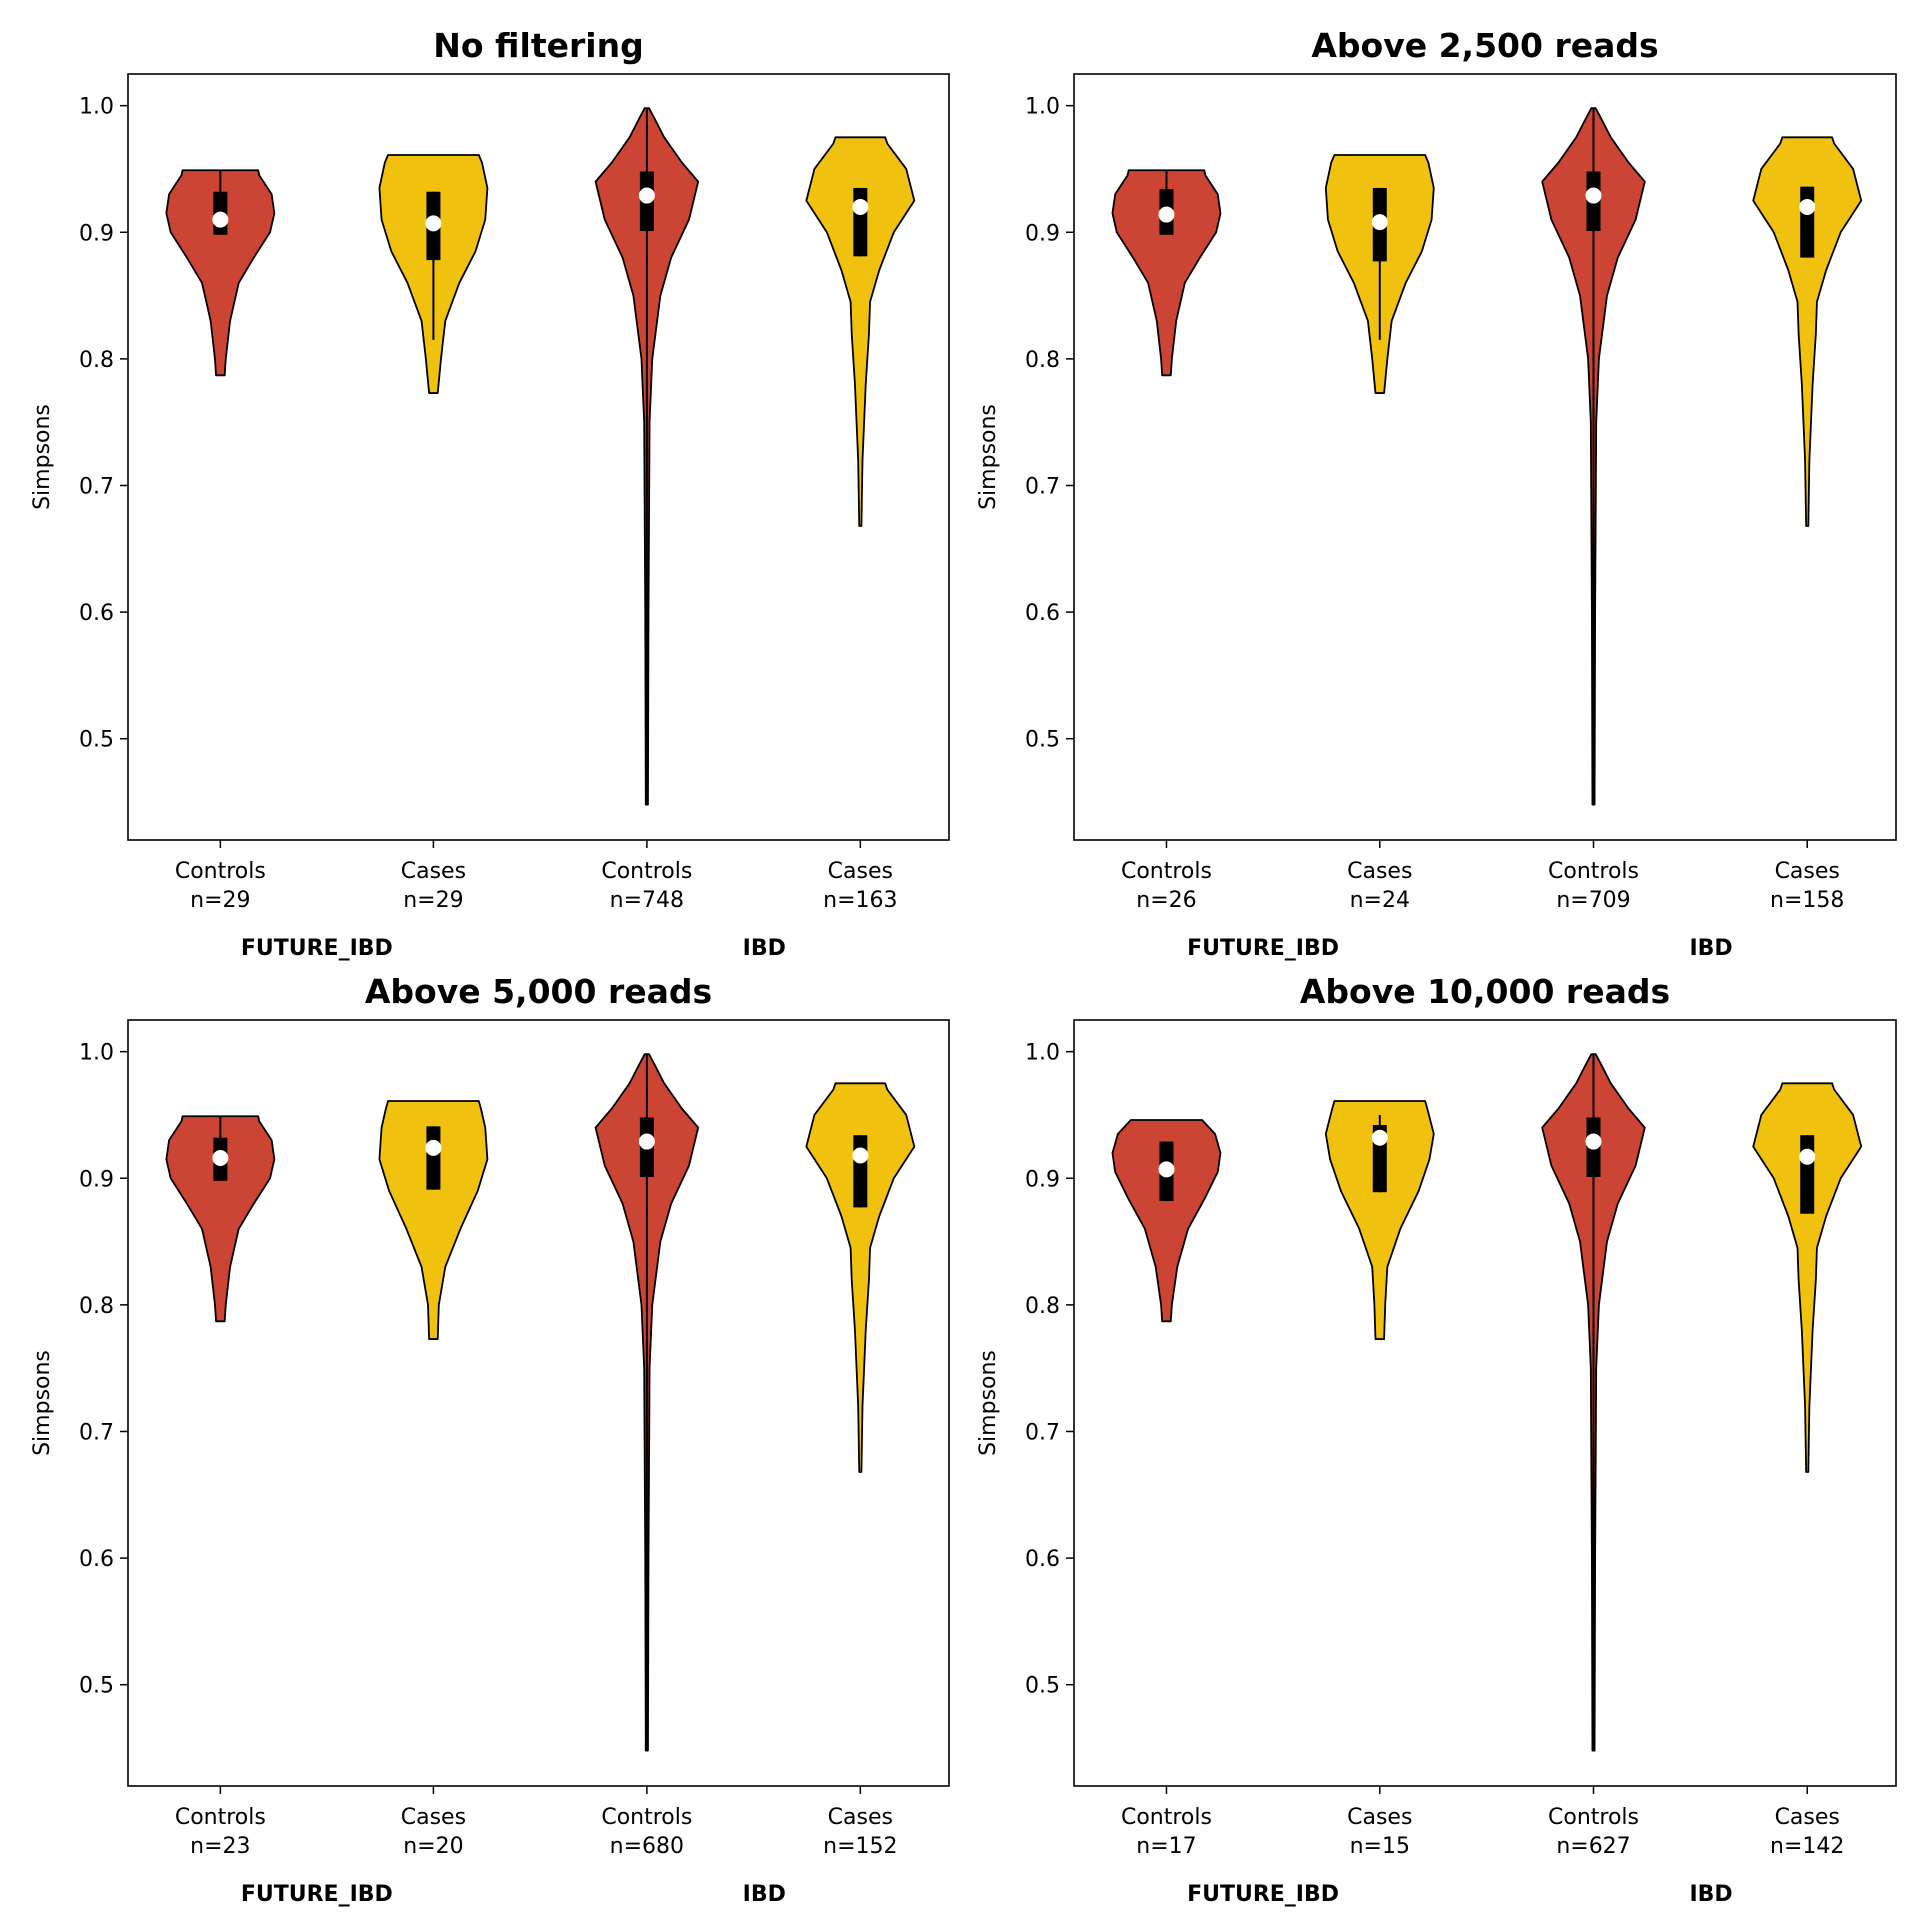  What do you see at coordinates (647, 1846) in the screenshot?
I see `x-tick-count: n=680` at bounding box center [647, 1846].